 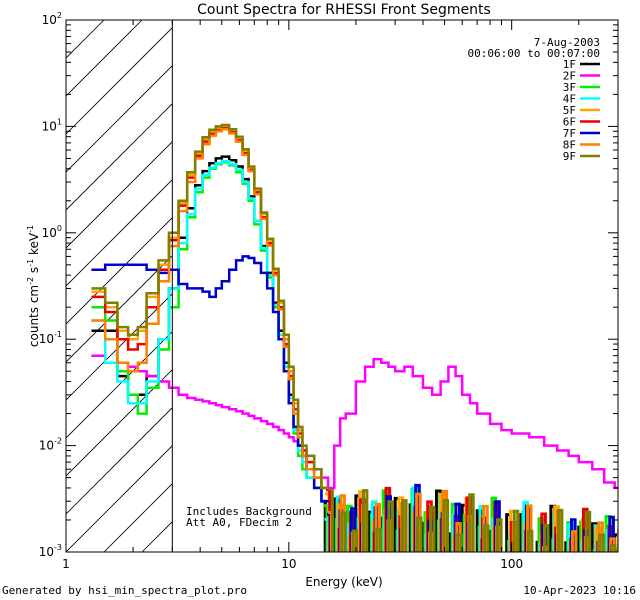 What do you see at coordinates (534, 53) in the screenshot?
I see `time-range-label: 00:06:00 to 00:07:00` at bounding box center [534, 53].